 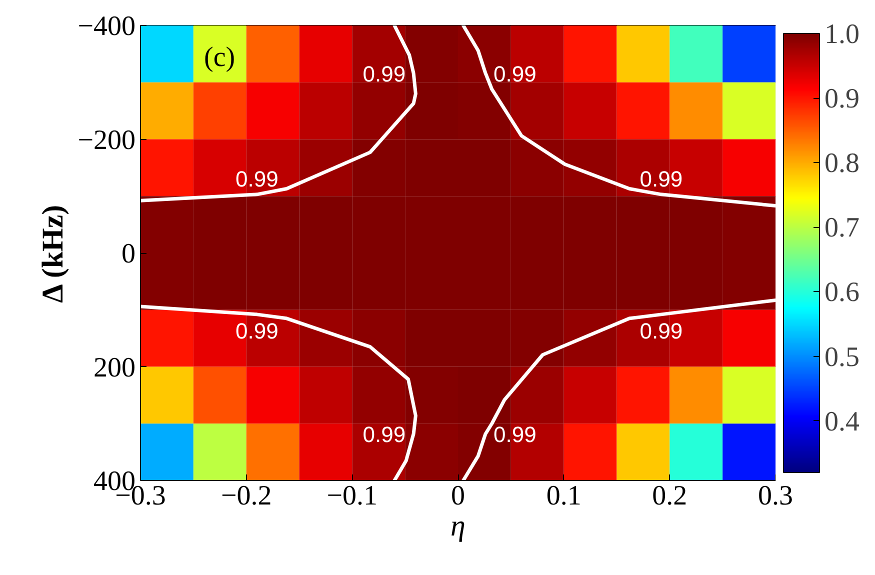 I want to click on x-tick-label: 0, so click(x=458, y=496).